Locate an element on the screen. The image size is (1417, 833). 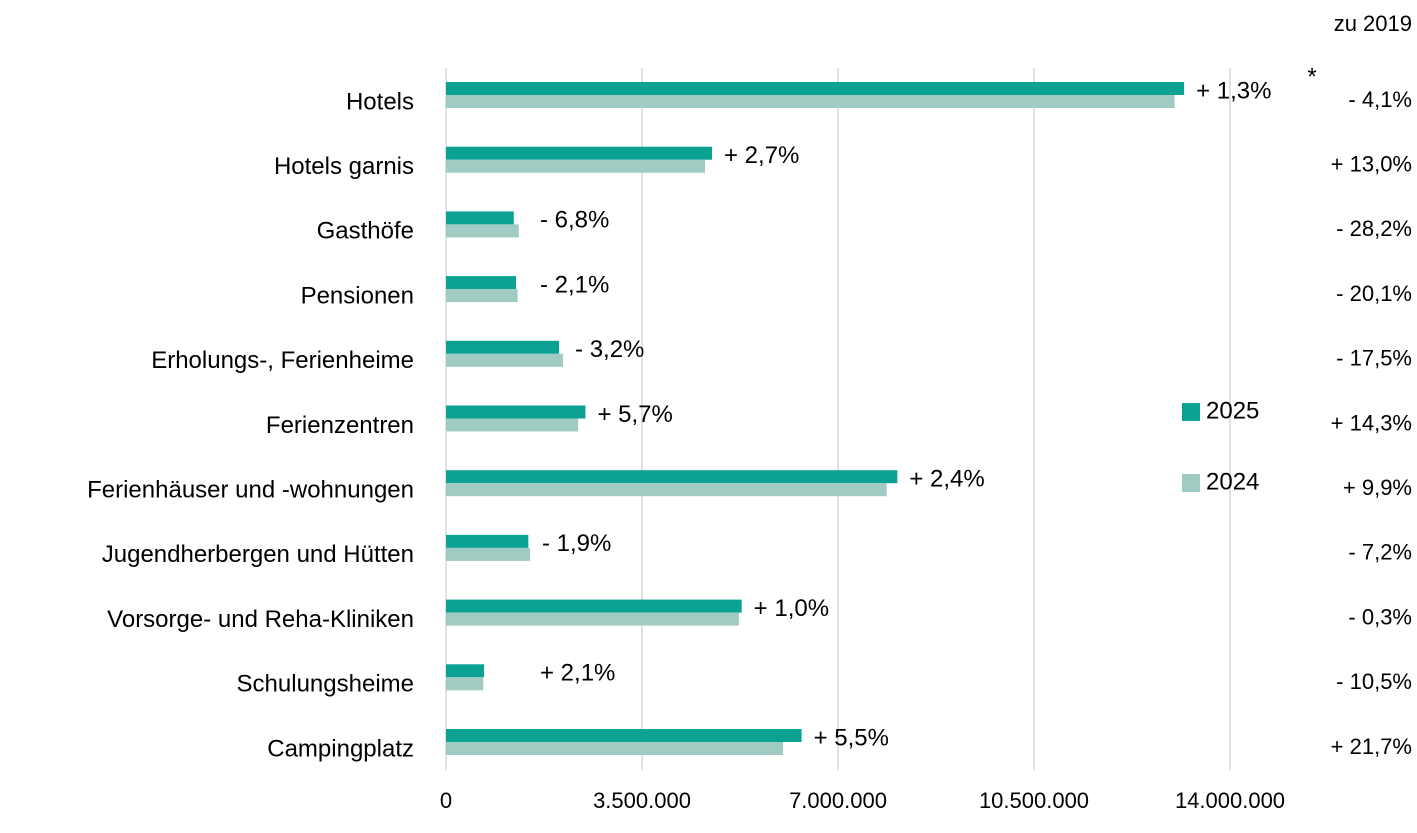
change-2019-label: + 9,9% is located at coordinates (1377, 487).